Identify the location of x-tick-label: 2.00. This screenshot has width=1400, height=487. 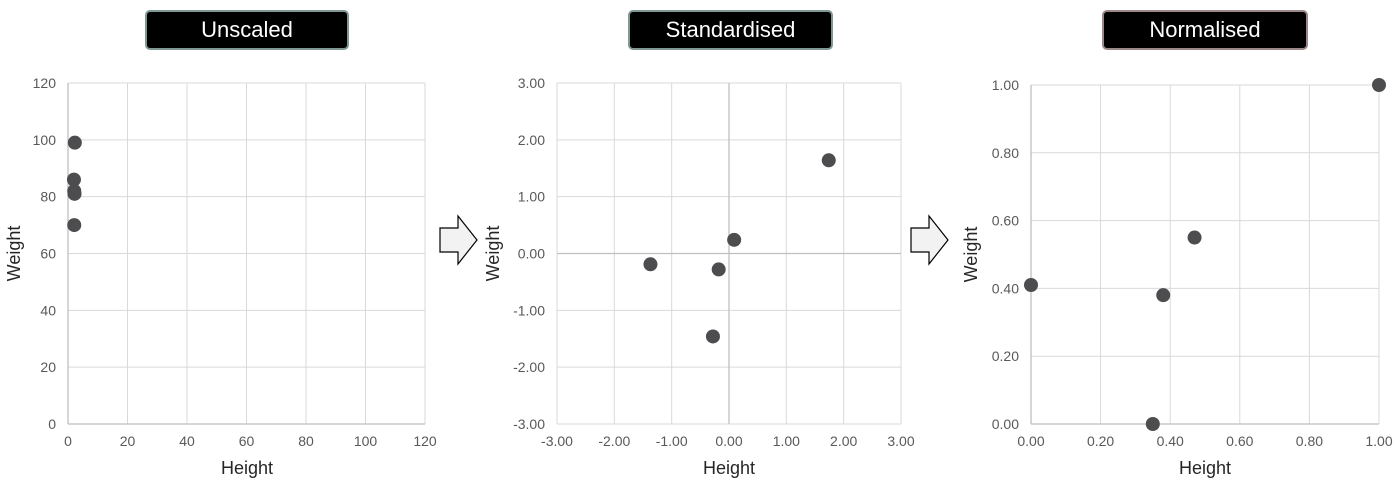
(843, 441).